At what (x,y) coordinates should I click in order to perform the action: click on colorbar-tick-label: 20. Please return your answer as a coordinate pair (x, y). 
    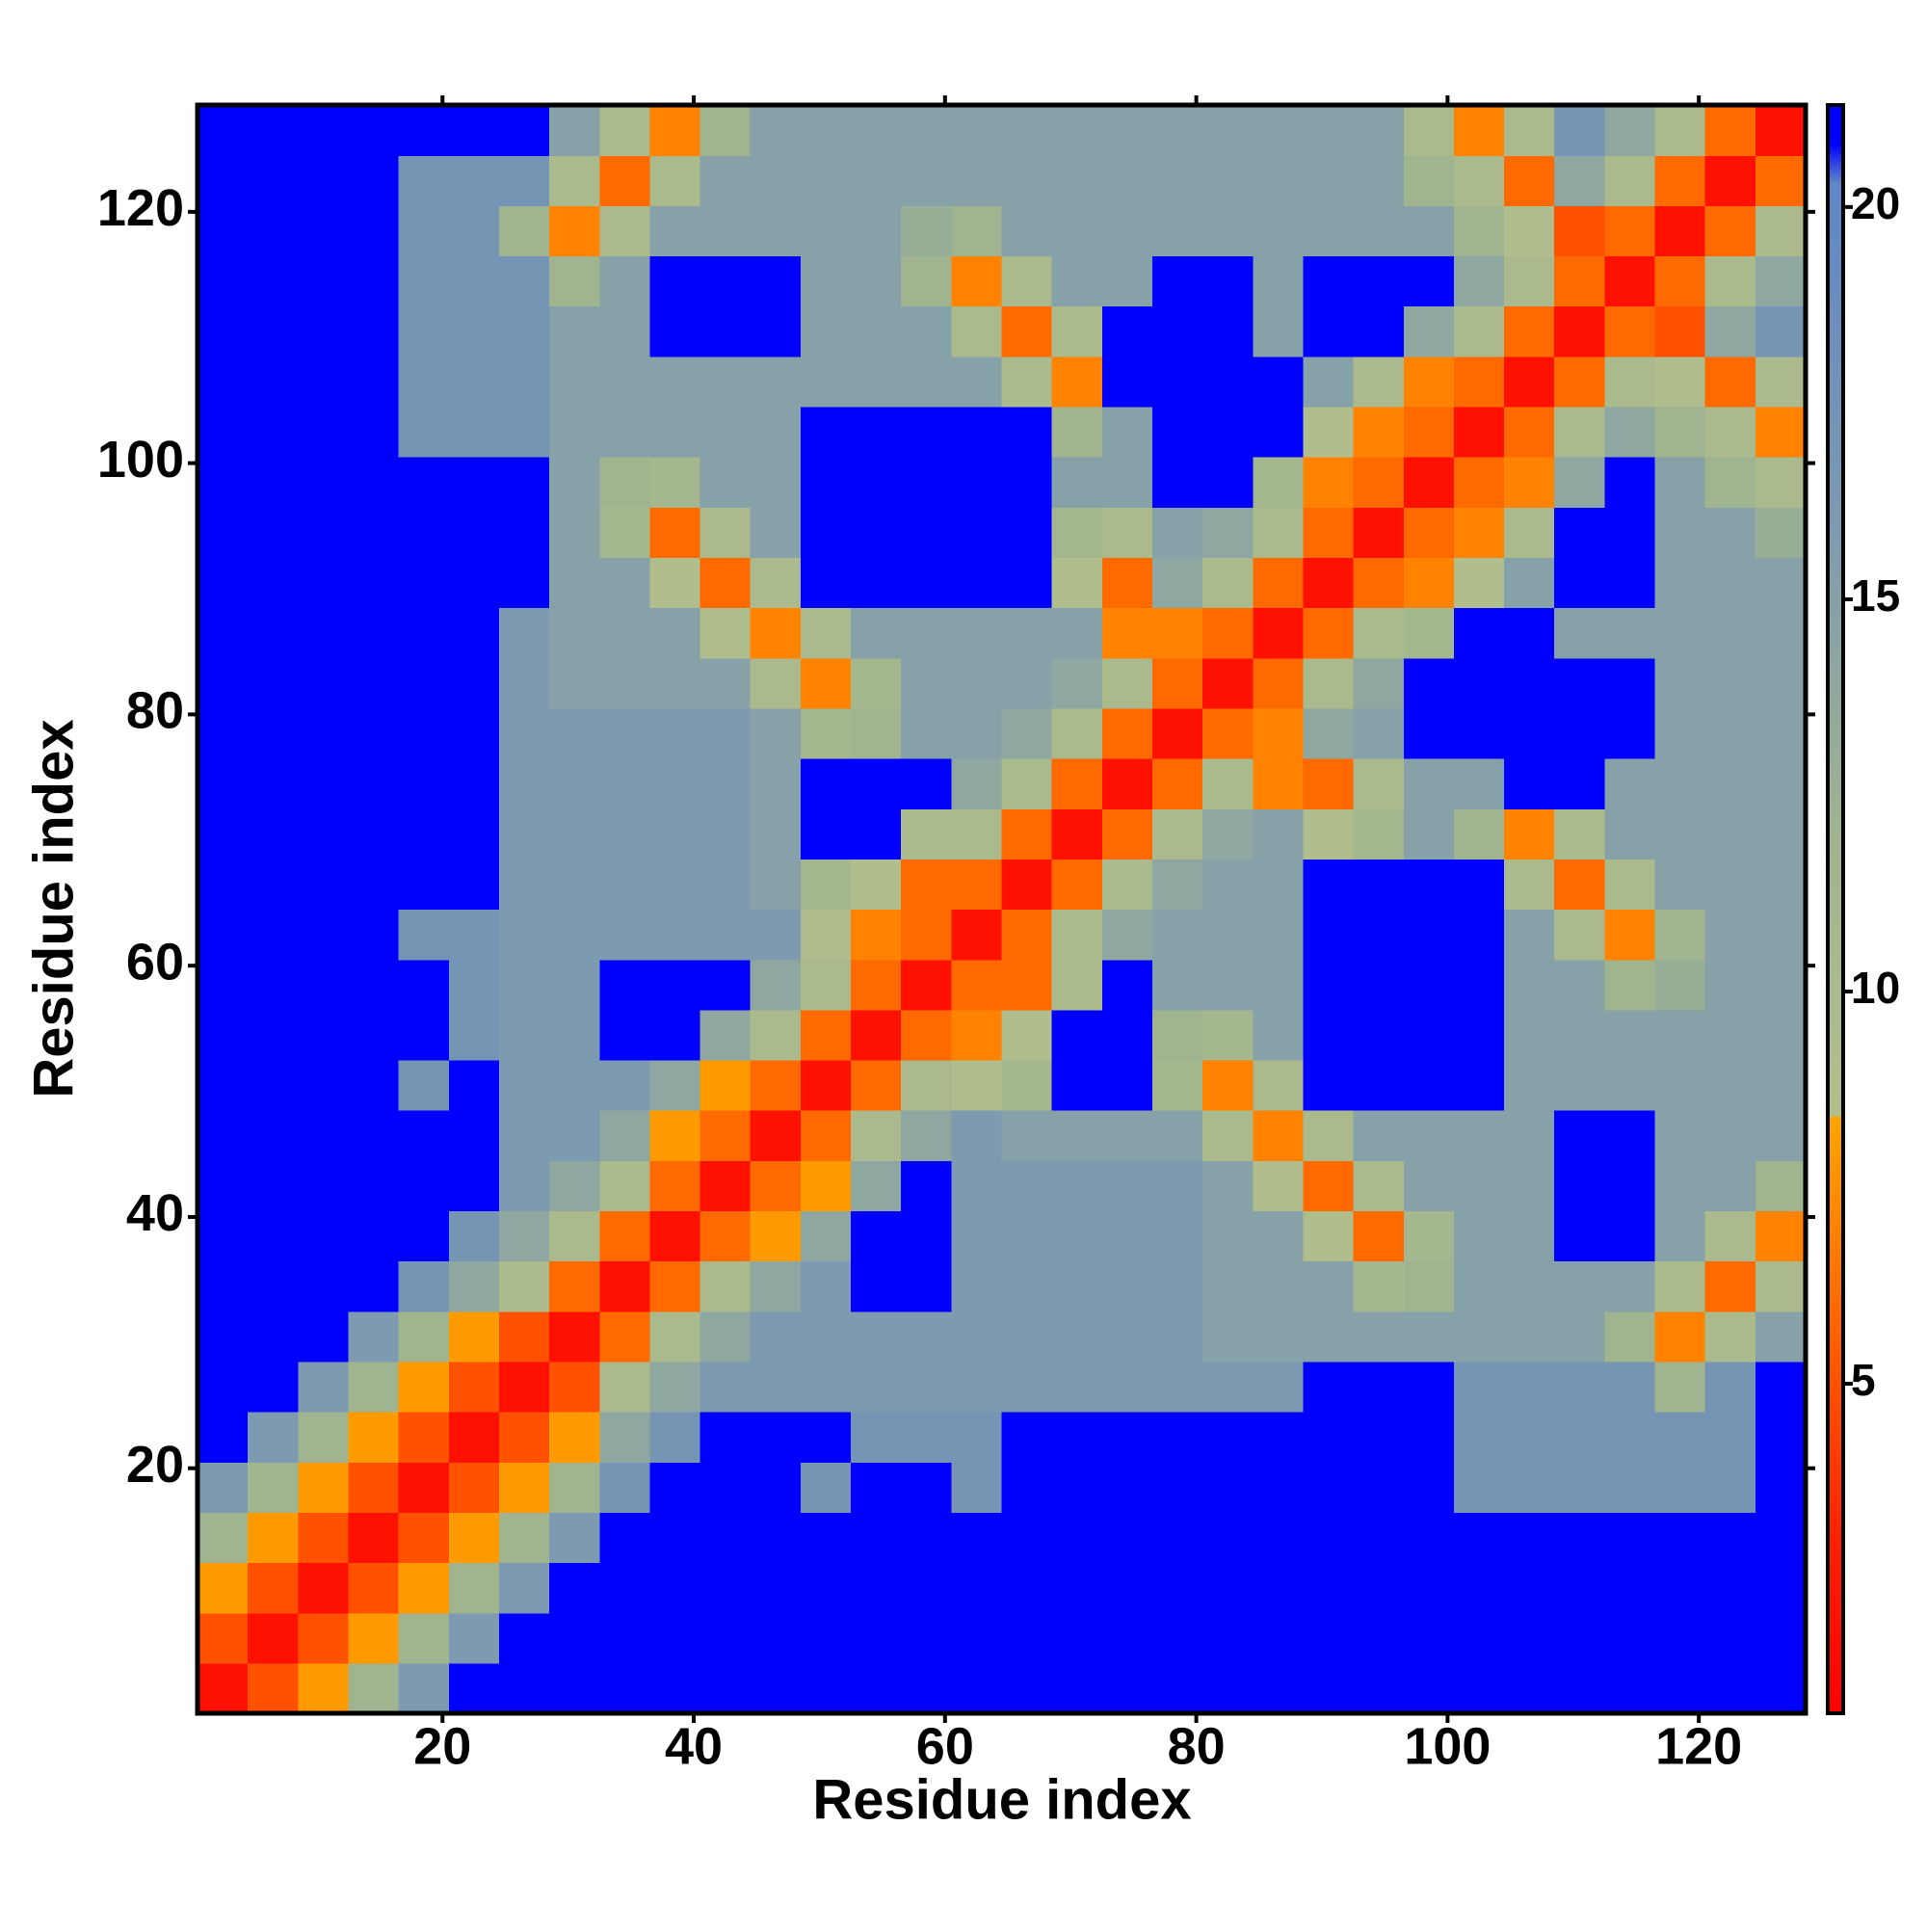
    Looking at the image, I should click on (1875, 203).